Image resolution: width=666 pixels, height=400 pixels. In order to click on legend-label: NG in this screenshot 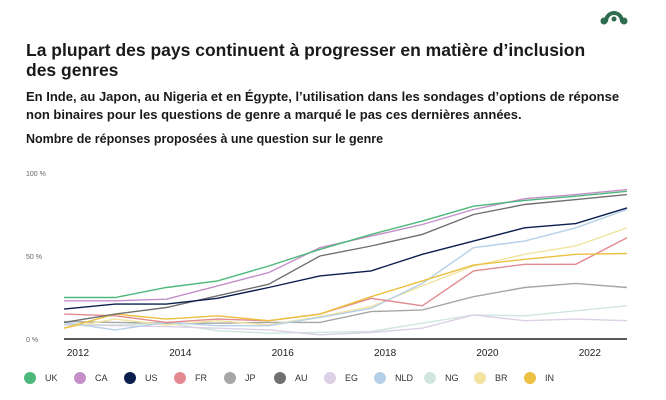, I will do `click(452, 378)`.